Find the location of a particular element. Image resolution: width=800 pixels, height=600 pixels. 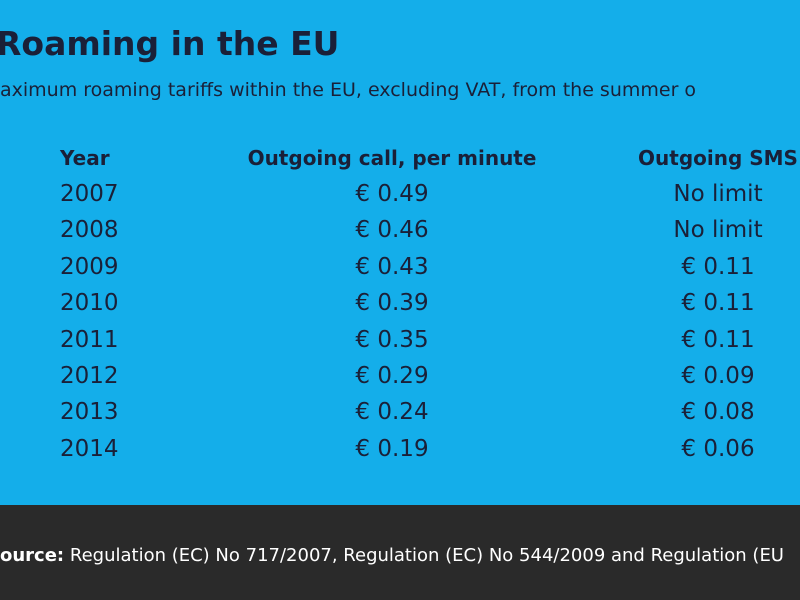

table-cell: € 0.46 is located at coordinates (392, 230).